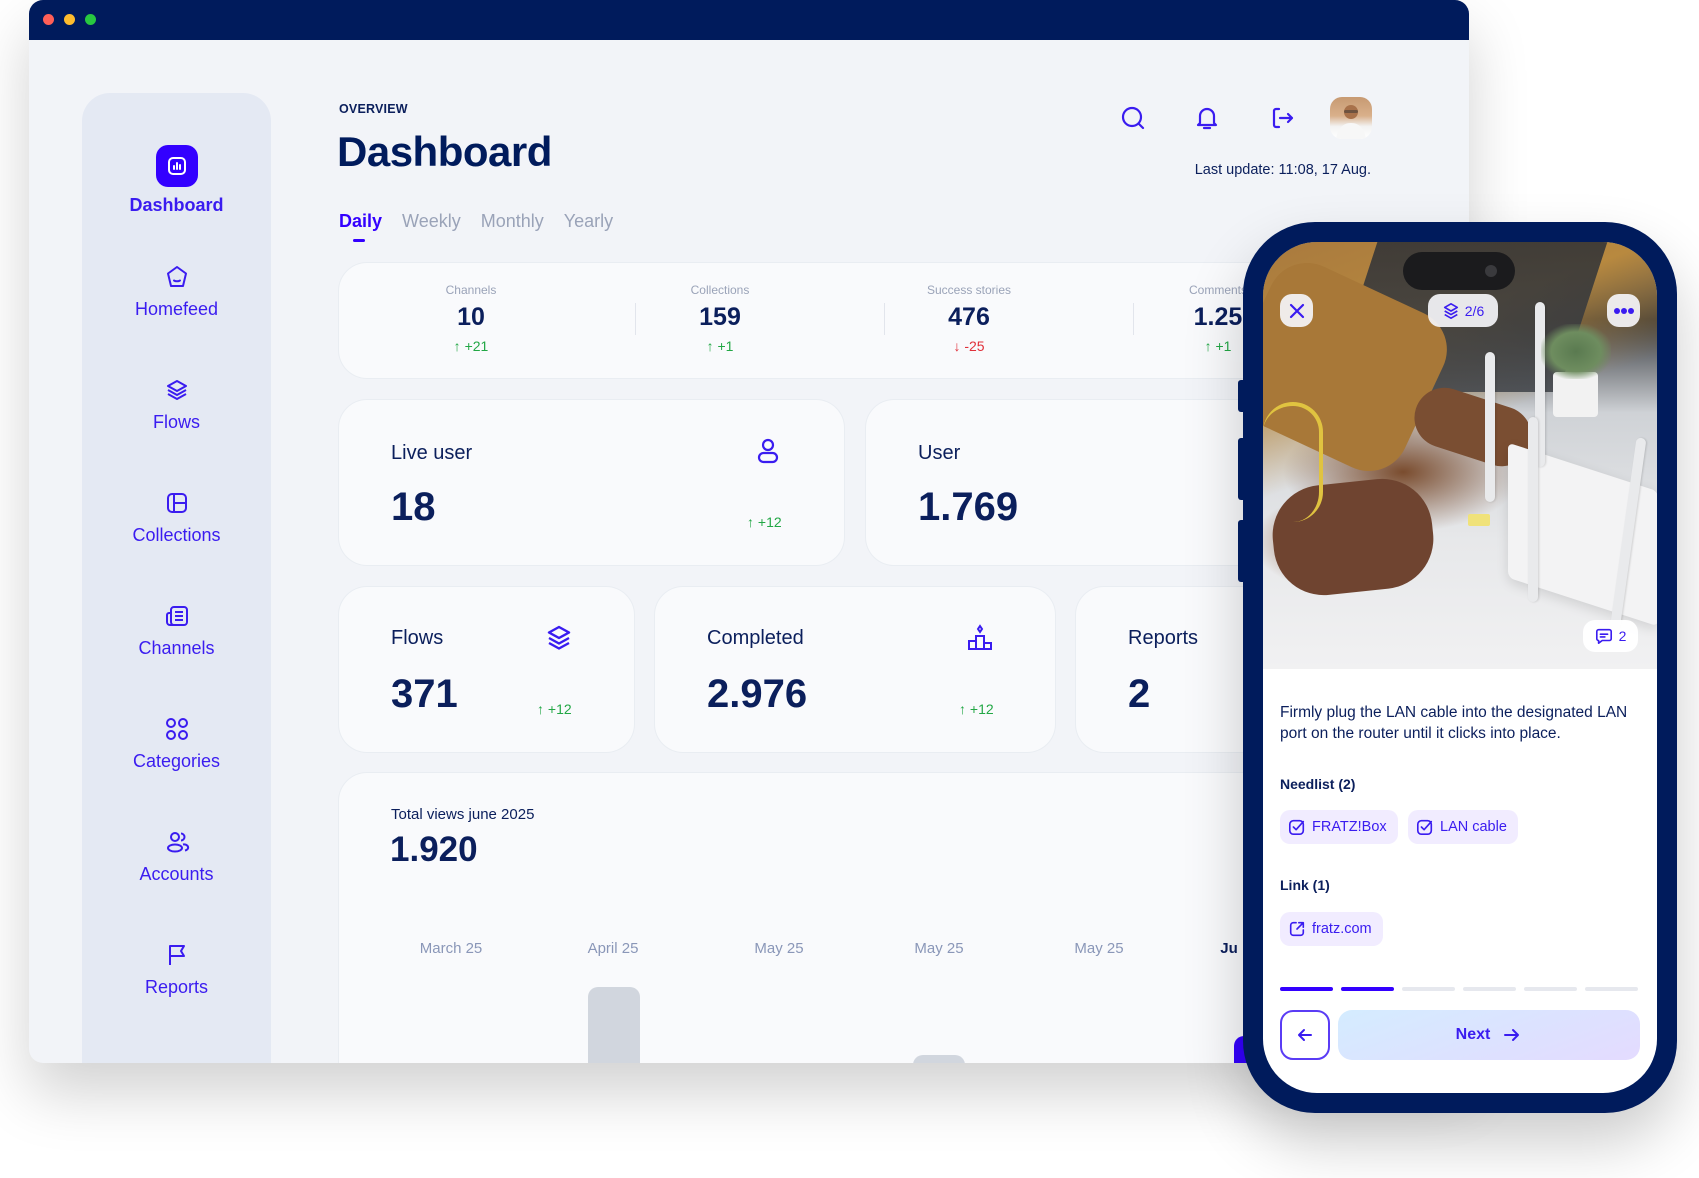 The height and width of the screenshot is (1178, 1699). What do you see at coordinates (1512, 1035) in the screenshot?
I see `arrow-right-icon` at bounding box center [1512, 1035].